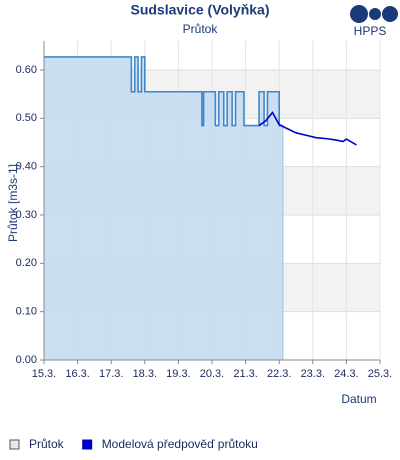  Describe the element at coordinates (26, 312) in the screenshot. I see `y-tick-label: 0.10` at that location.